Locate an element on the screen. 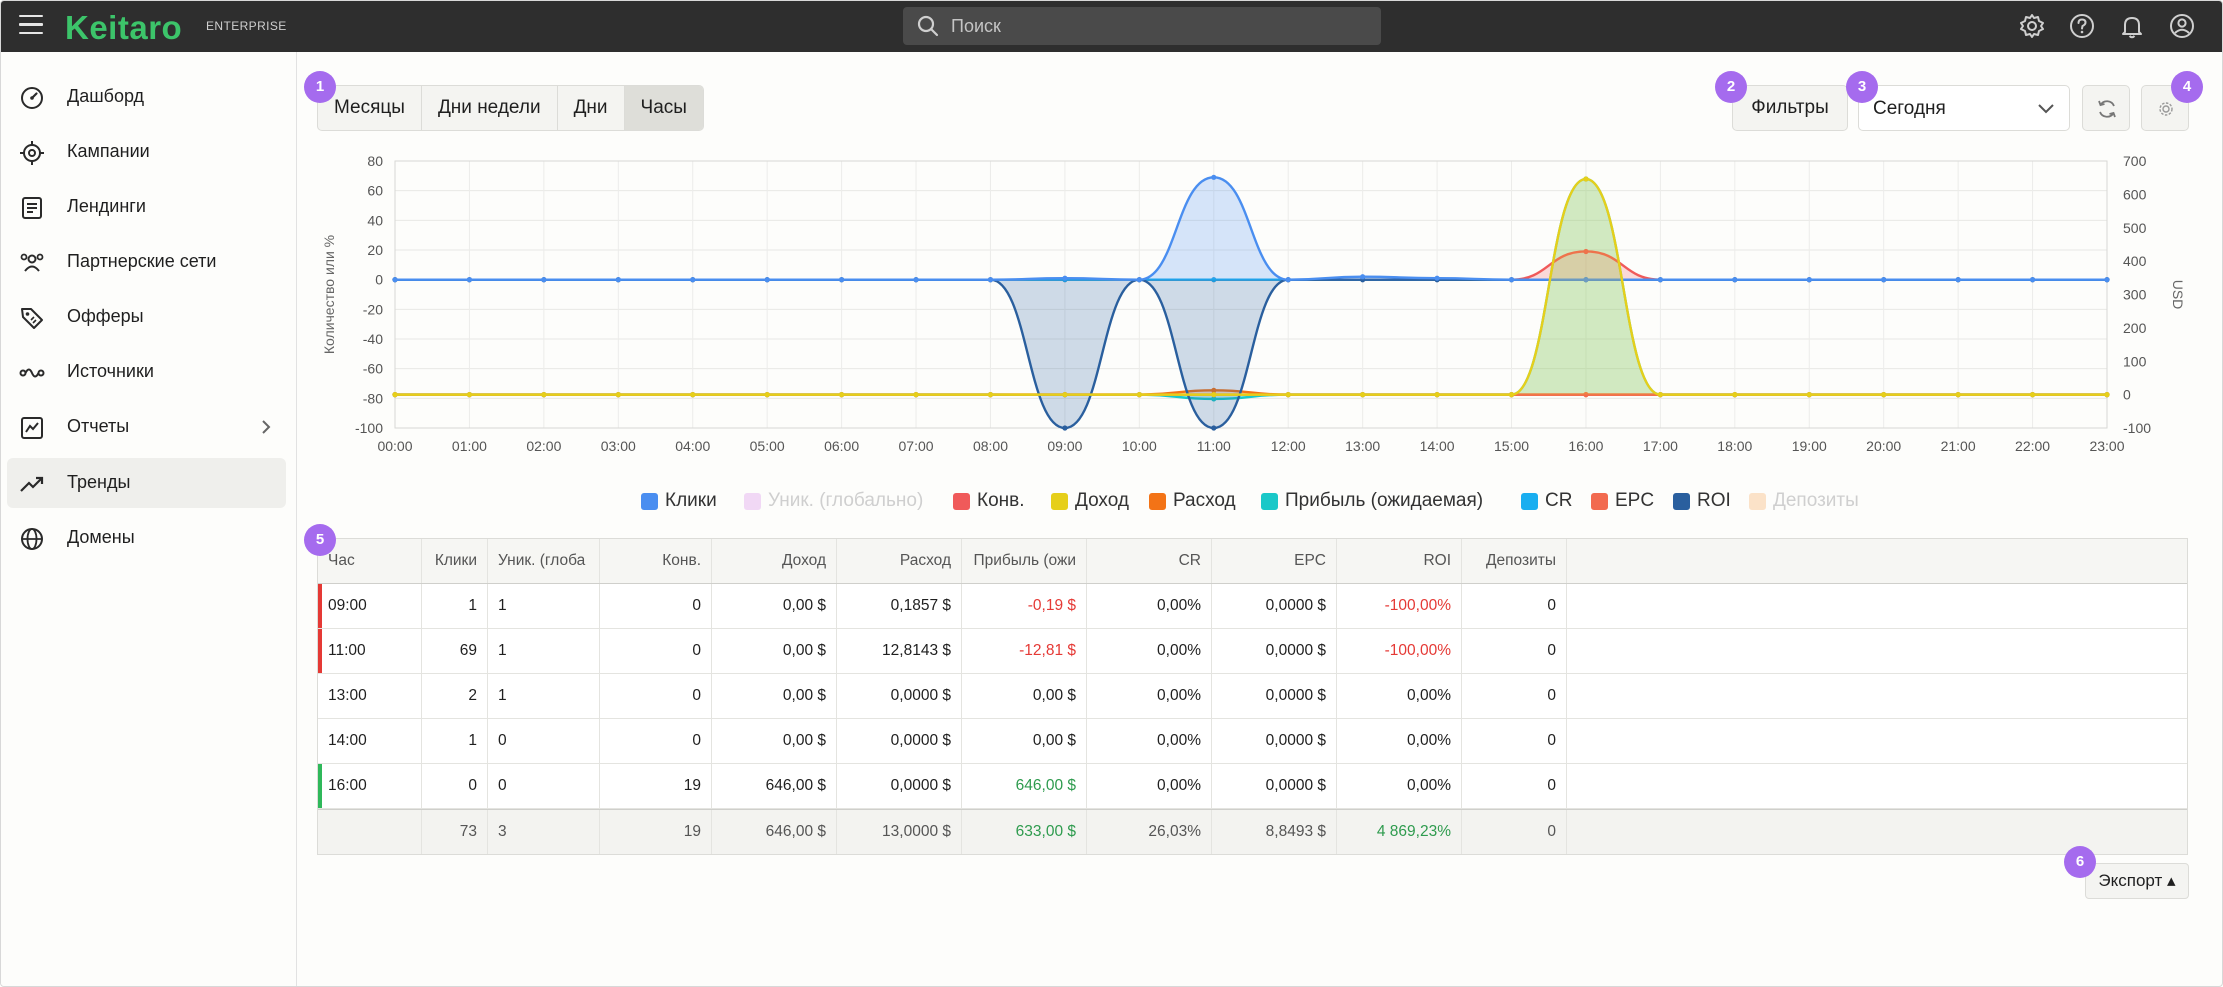 This screenshot has width=2223, height=987. legend-cr: CR is located at coordinates (1546, 501).